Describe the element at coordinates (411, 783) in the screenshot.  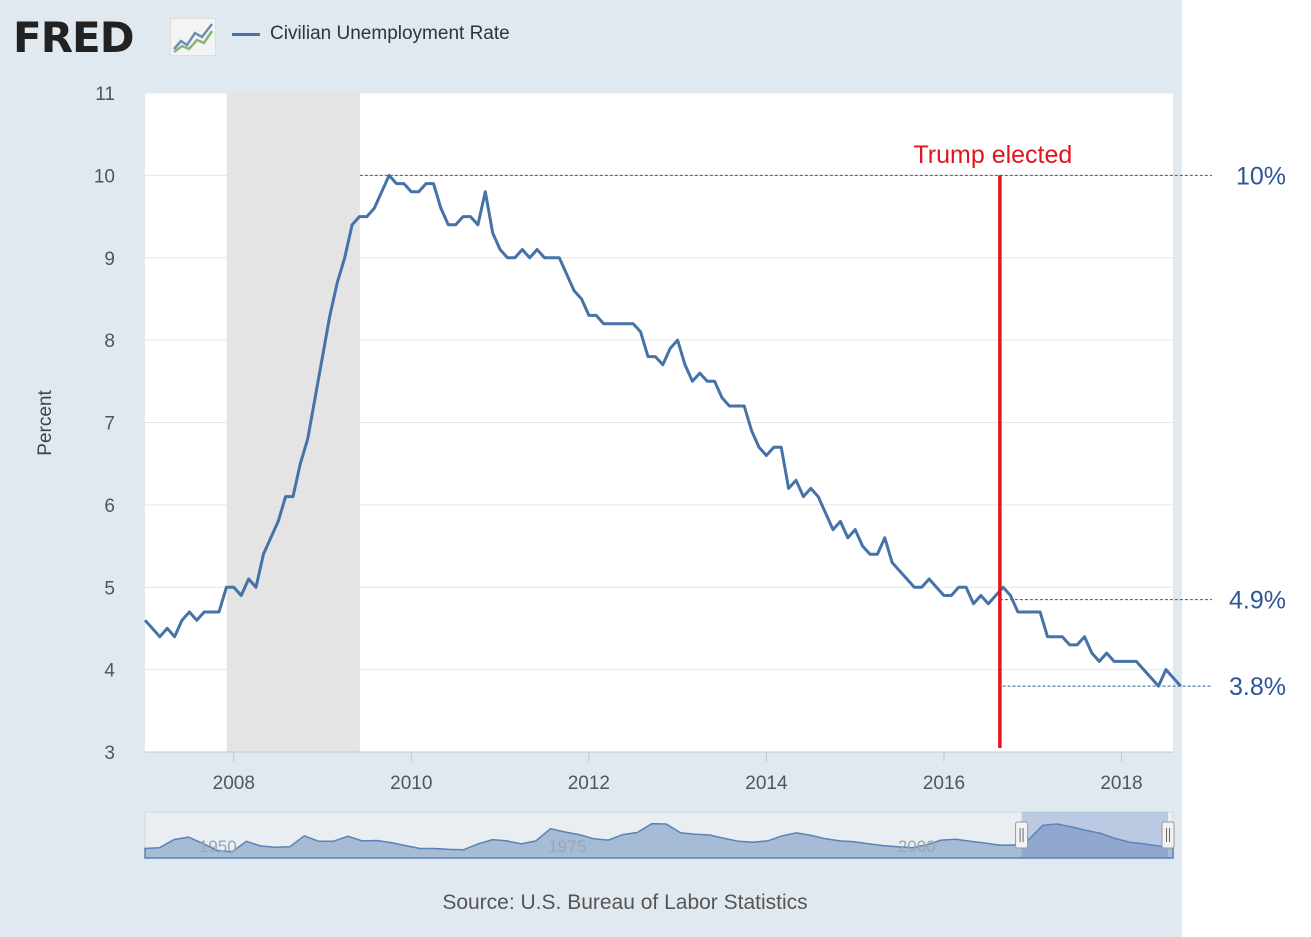
I see `x-tick-label: 2010` at that location.